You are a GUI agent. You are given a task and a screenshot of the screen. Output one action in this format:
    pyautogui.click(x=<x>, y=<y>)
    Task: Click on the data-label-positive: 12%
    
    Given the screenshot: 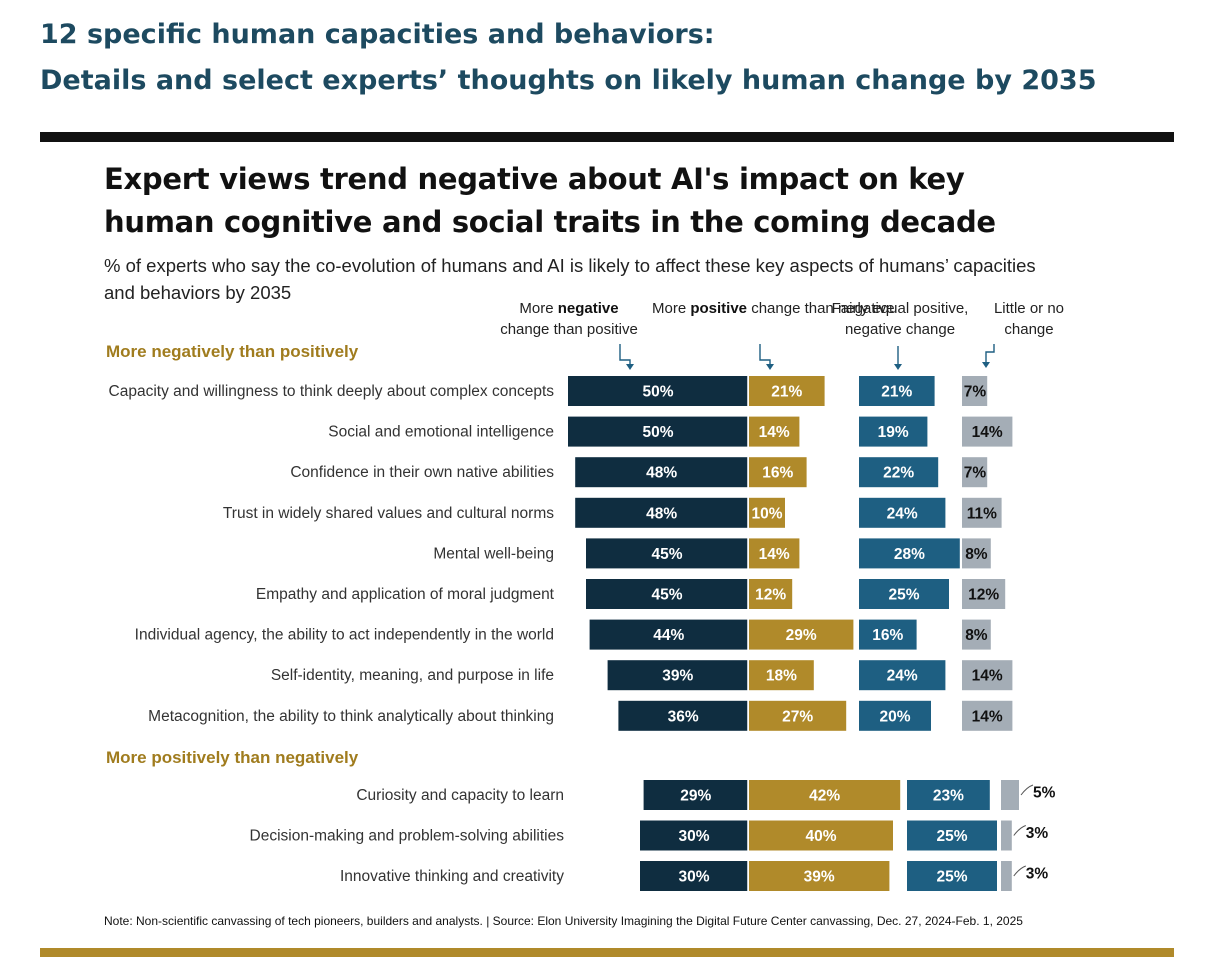 What is the action you would take?
    pyautogui.click(x=770, y=595)
    